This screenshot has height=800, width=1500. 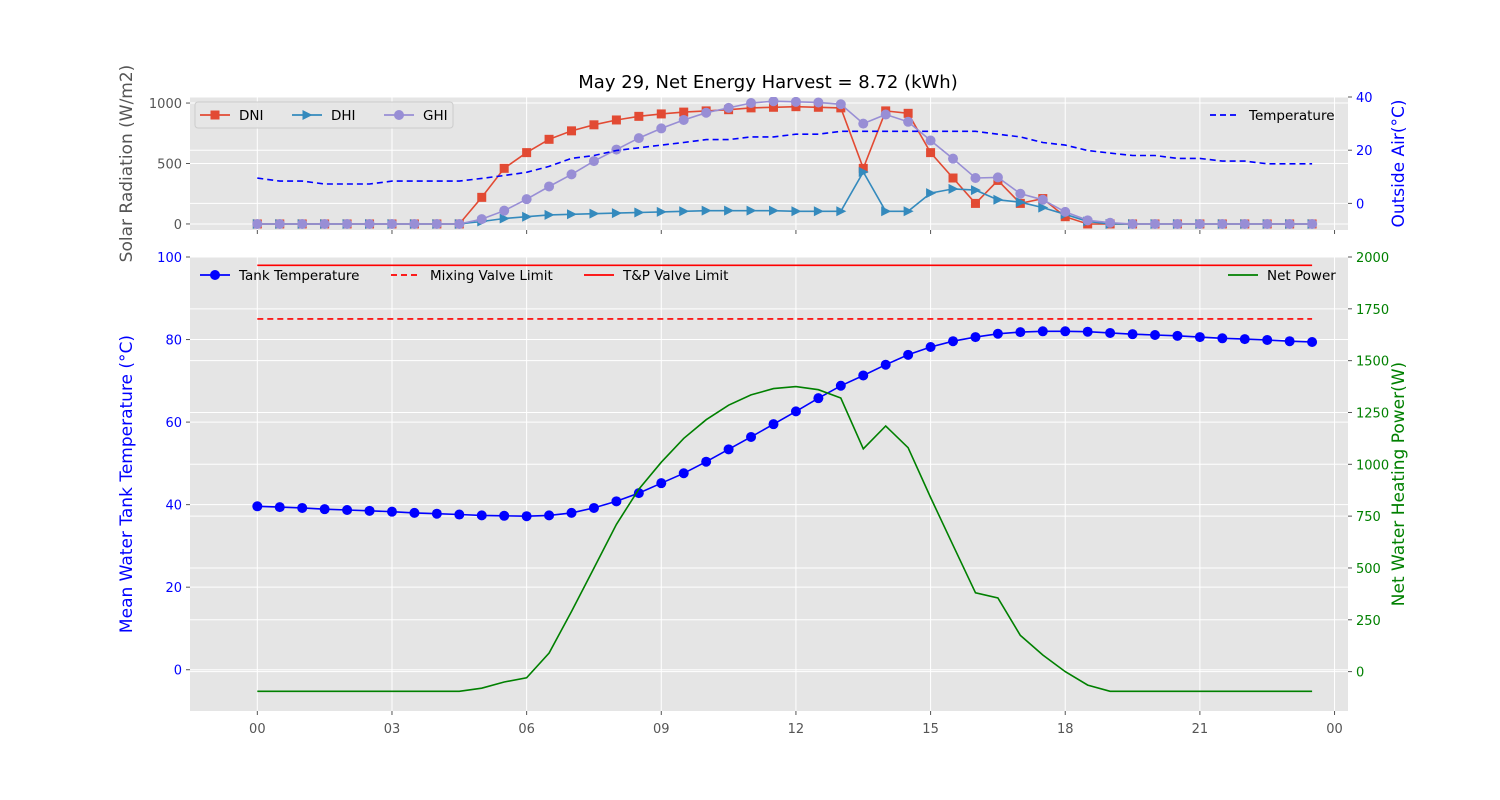 What do you see at coordinates (661, 729) in the screenshot?
I see `x-tick-label: 09` at bounding box center [661, 729].